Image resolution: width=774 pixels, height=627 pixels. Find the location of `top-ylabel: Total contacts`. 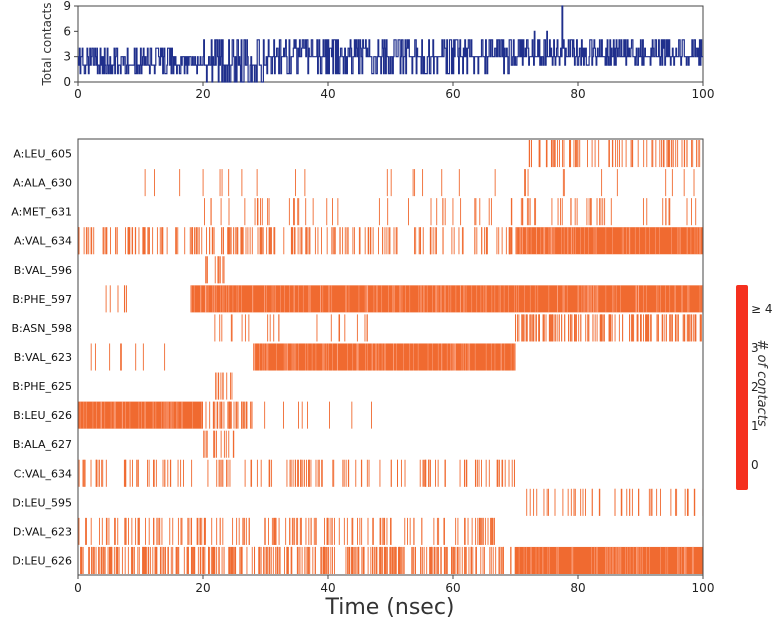

top-ylabel: Total contacts is located at coordinates (47, 45).